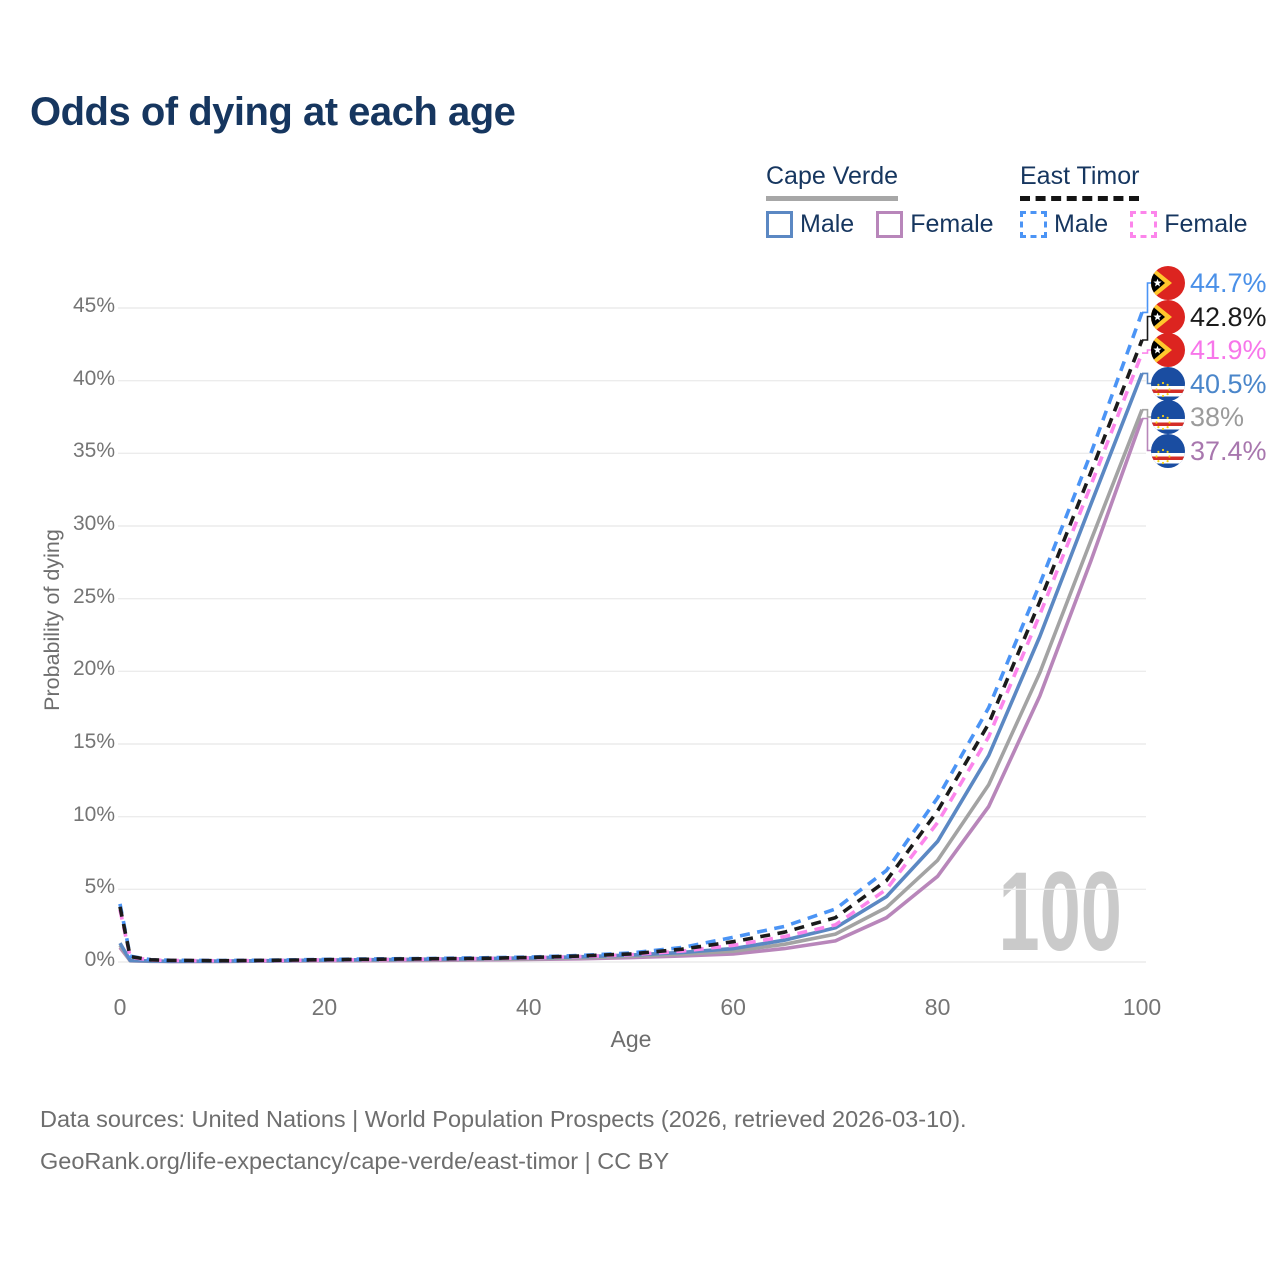 This screenshot has width=1280, height=1280. I want to click on y-tick-label: 45%, so click(93, 305).